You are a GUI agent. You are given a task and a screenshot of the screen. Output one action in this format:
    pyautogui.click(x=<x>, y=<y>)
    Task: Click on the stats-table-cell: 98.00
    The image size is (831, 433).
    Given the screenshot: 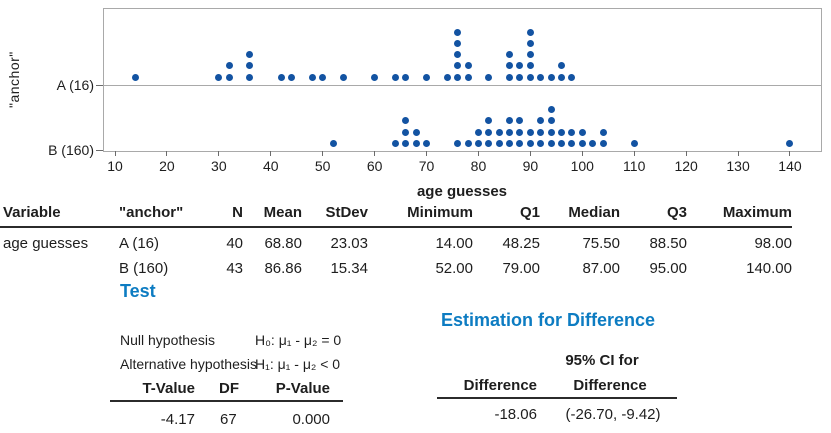 What is the action you would take?
    pyautogui.click(x=773, y=243)
    